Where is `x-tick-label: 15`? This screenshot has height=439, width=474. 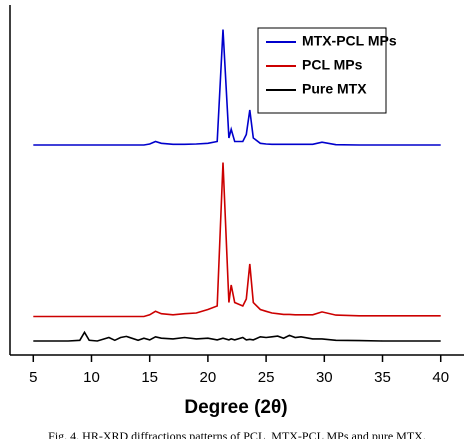 x-tick-label: 15 is located at coordinates (149, 377).